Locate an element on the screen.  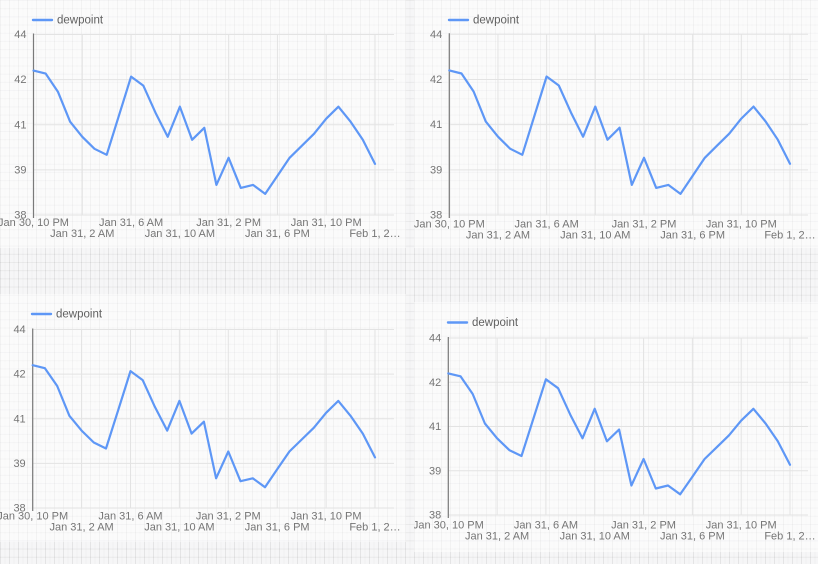
chart-gridlines is located at coordinates (627, 426).